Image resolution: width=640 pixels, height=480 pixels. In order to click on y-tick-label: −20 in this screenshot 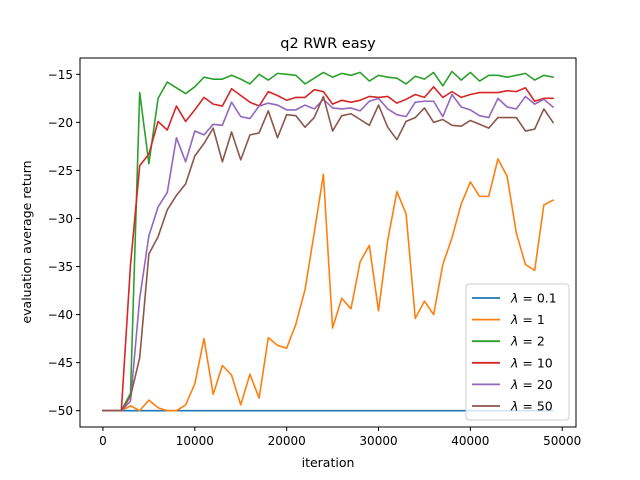, I will do `click(60, 123)`.